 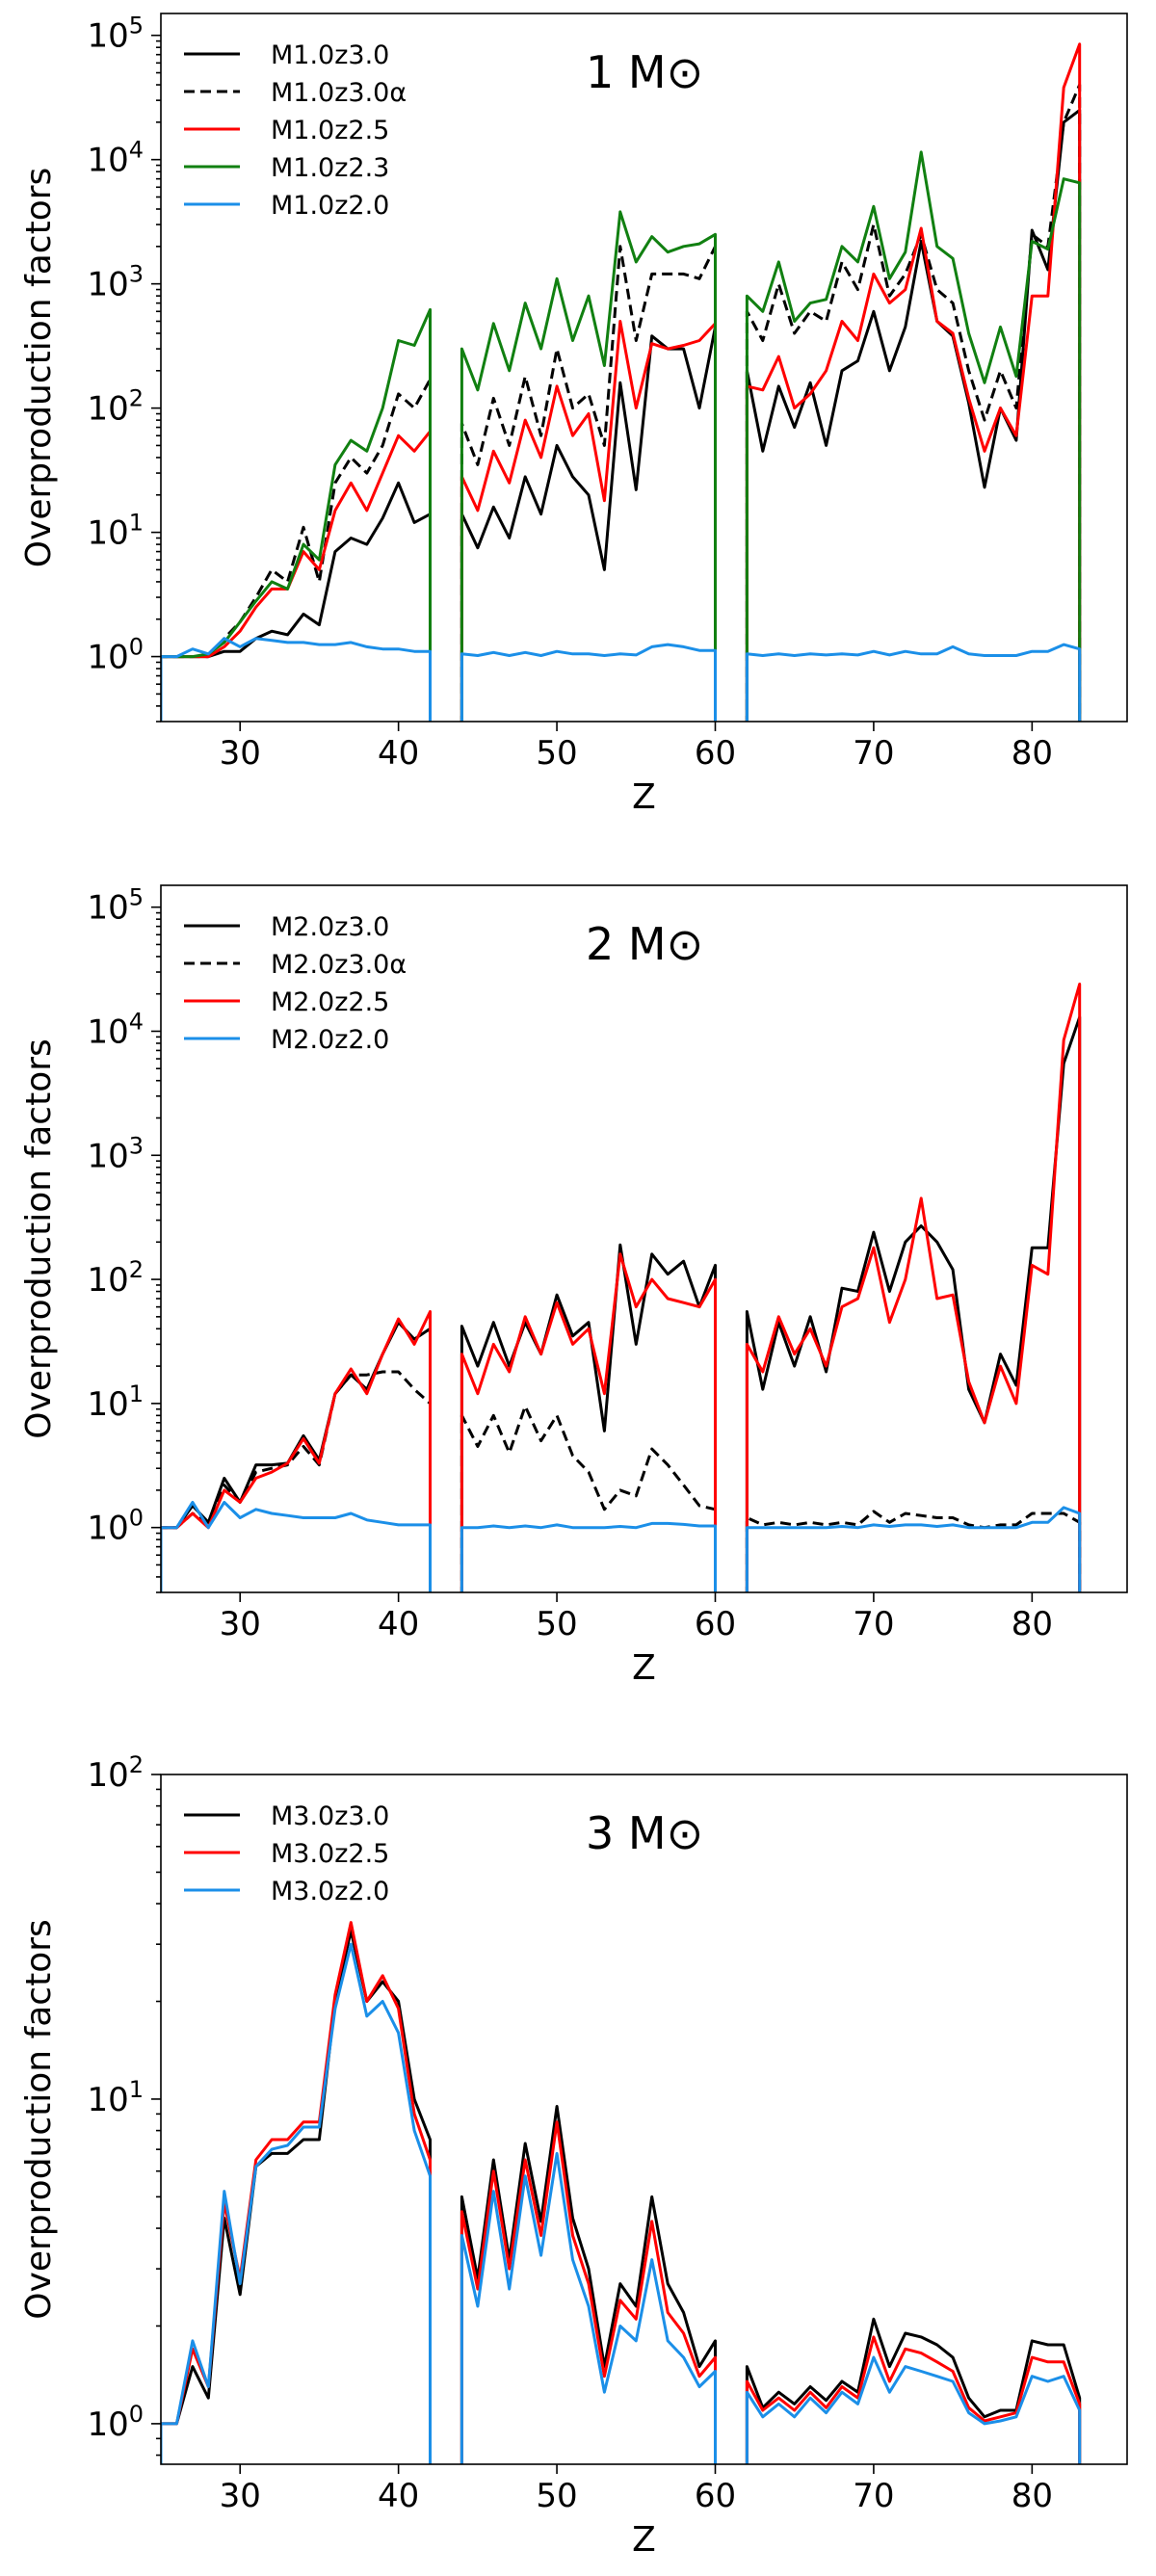 I want to click on legend-label: M1.0z2.0, so click(x=330, y=206).